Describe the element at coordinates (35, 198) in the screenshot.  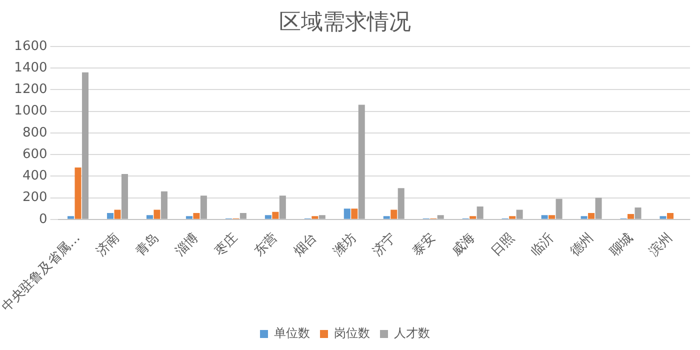
I see `y-tick-label: 200` at that location.